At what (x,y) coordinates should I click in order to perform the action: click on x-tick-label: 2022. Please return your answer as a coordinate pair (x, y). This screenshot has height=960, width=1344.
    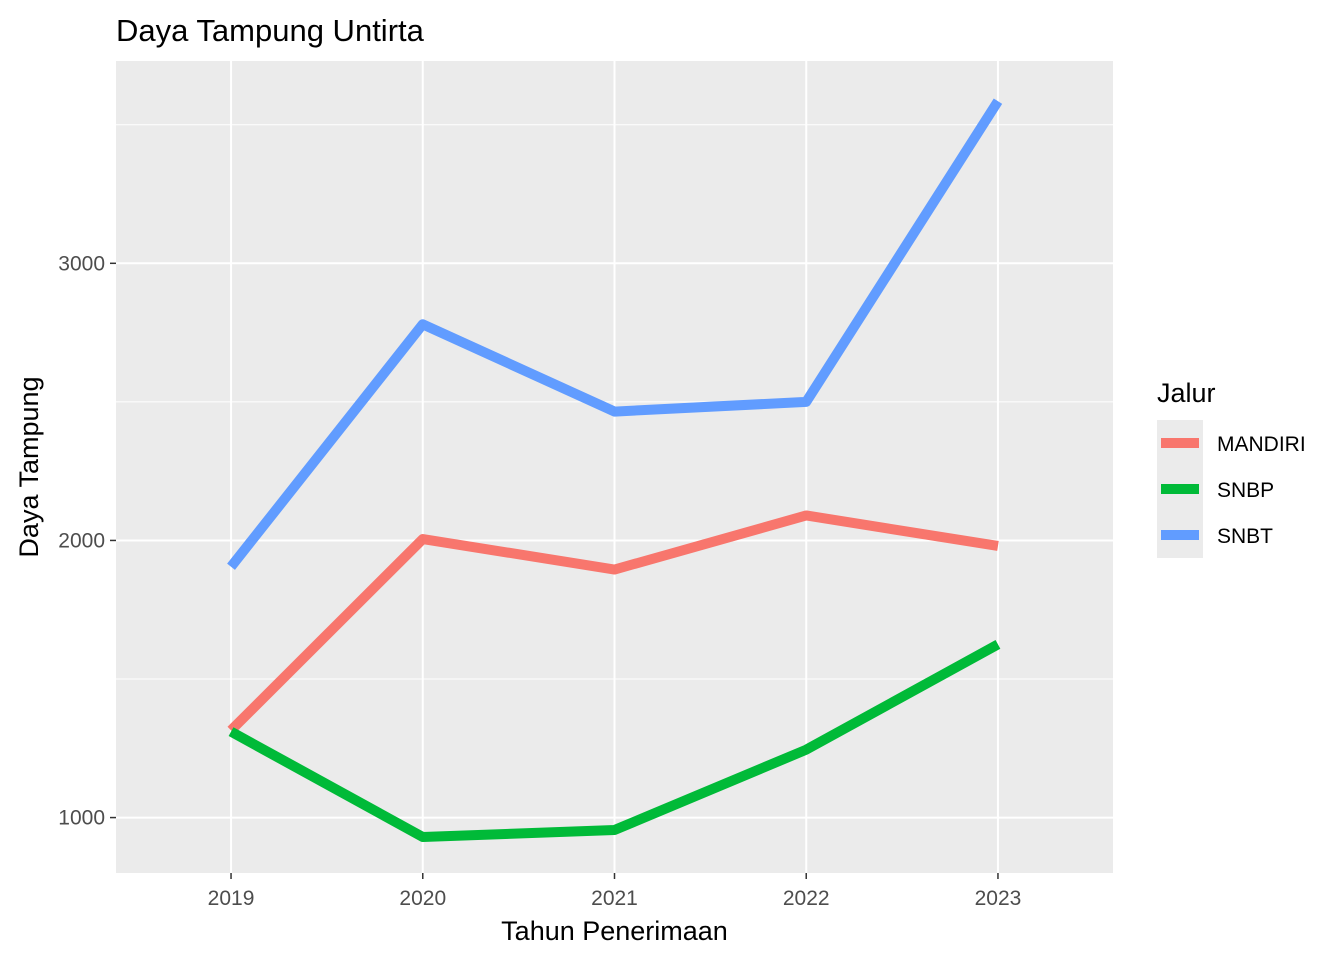
    Looking at the image, I should click on (806, 898).